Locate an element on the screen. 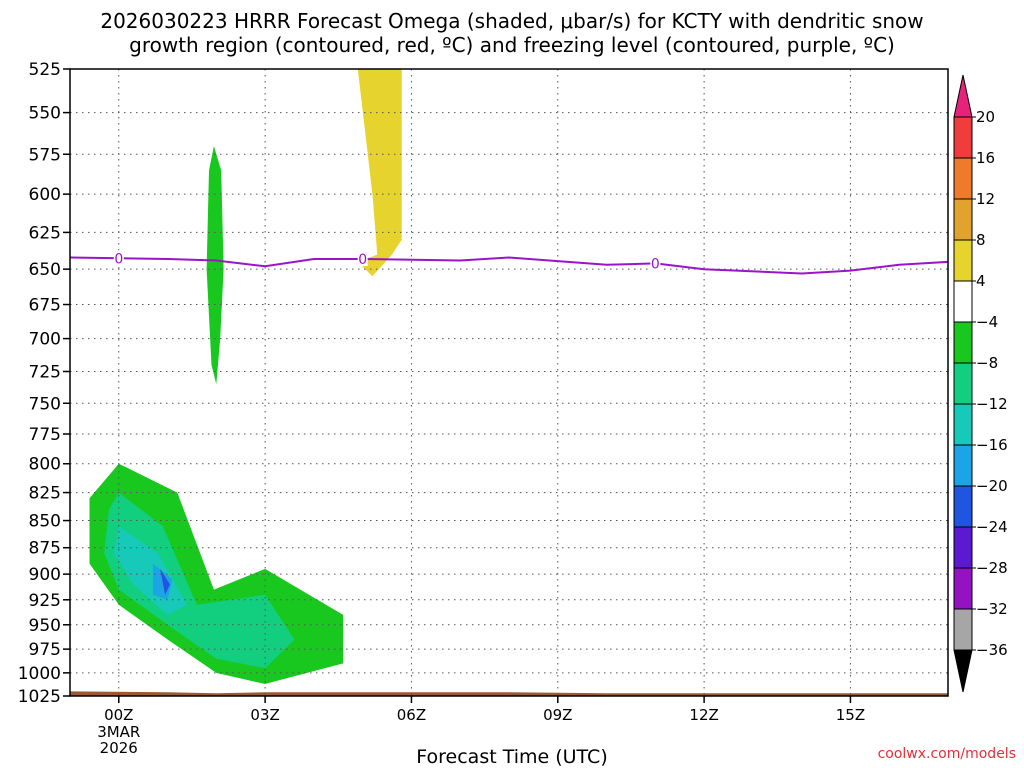 The width and height of the screenshot is (1024, 768). colorbar-label-4: 4 is located at coordinates (981, 281).